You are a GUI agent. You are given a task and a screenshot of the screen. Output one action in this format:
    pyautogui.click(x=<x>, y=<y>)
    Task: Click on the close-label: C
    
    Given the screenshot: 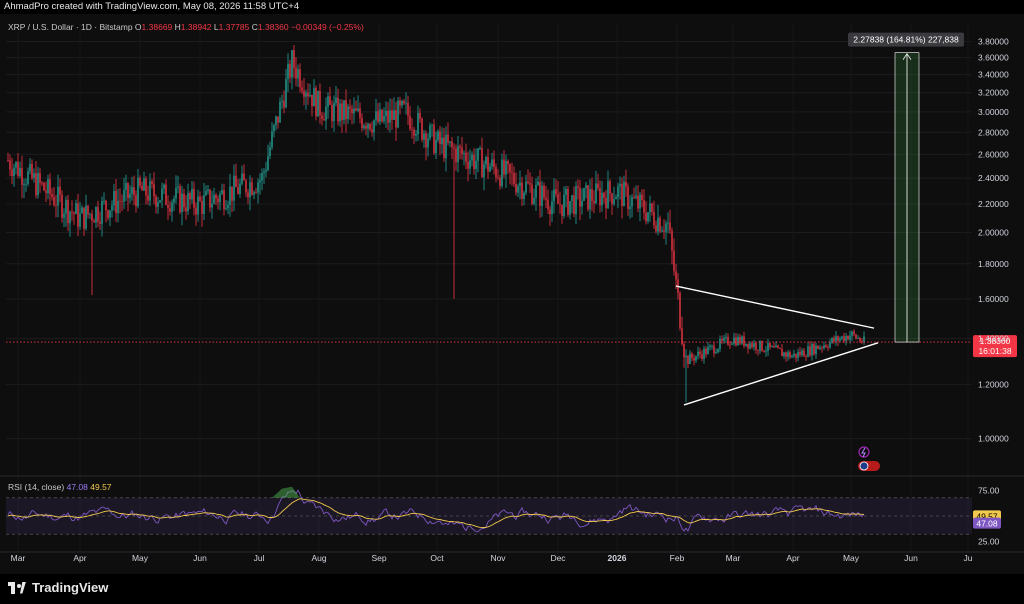 What is the action you would take?
    pyautogui.click(x=254, y=27)
    